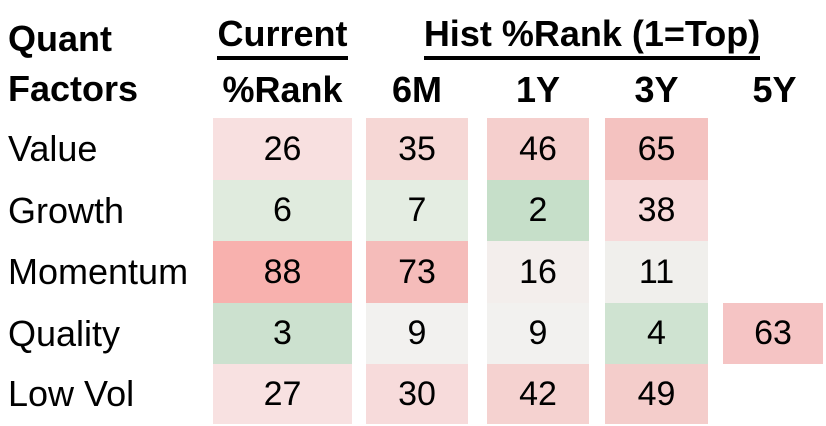  Describe the element at coordinates (656, 333) in the screenshot. I see `heatmap-cell: 4` at that location.